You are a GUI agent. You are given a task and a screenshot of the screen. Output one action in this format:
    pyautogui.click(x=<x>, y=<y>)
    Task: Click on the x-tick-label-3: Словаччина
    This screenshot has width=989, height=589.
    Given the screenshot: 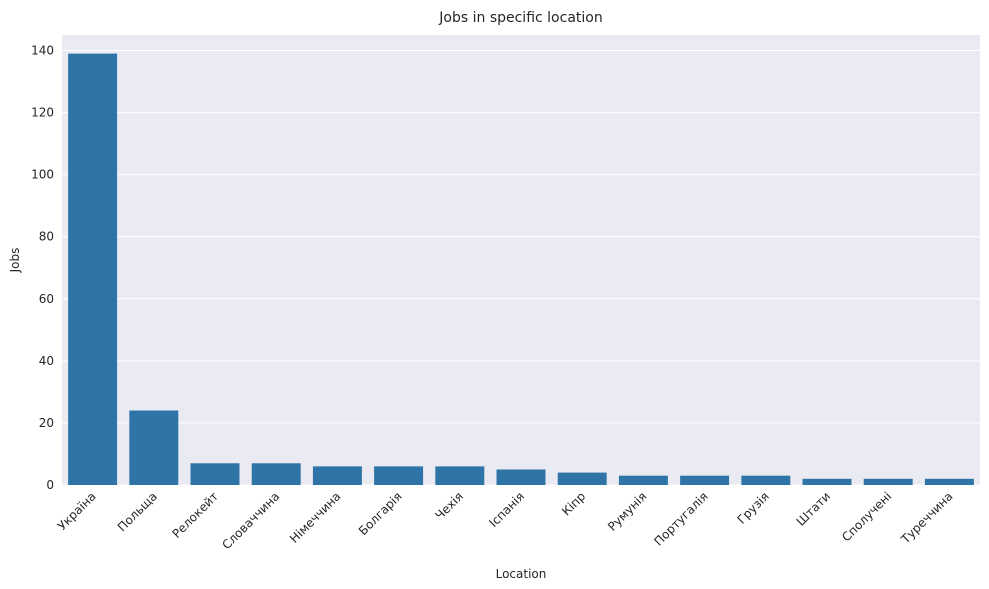 What is the action you would take?
    pyautogui.click(x=250, y=520)
    